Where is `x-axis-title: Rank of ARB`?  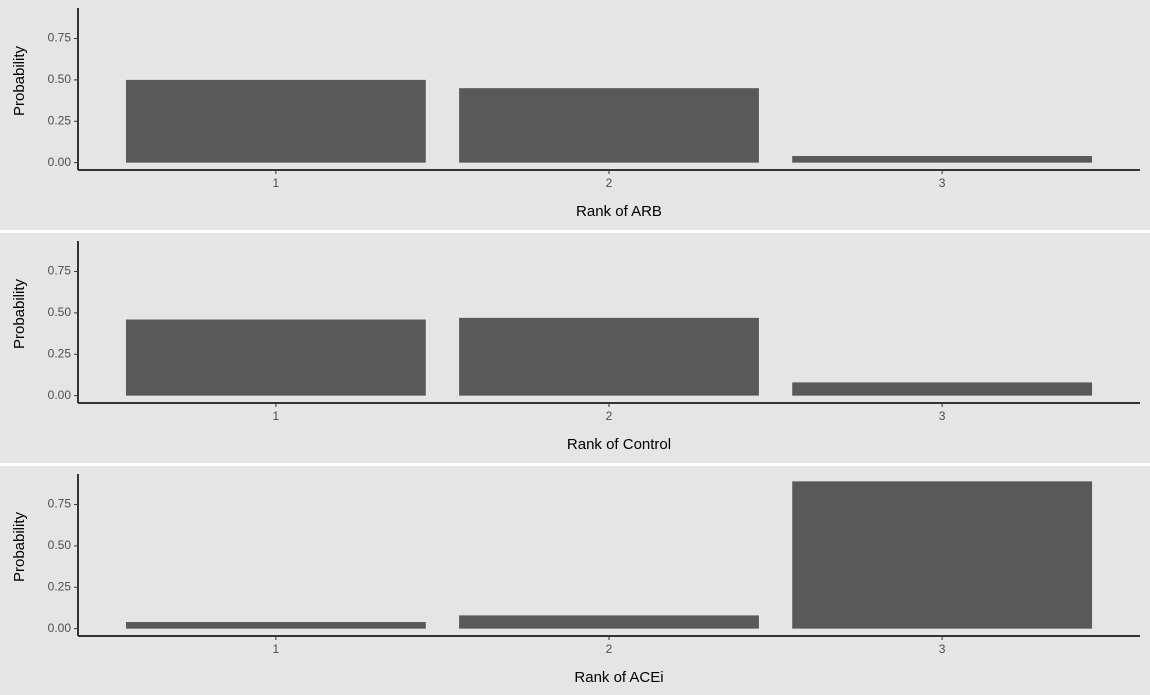 x-axis-title: Rank of ARB is located at coordinates (619, 211).